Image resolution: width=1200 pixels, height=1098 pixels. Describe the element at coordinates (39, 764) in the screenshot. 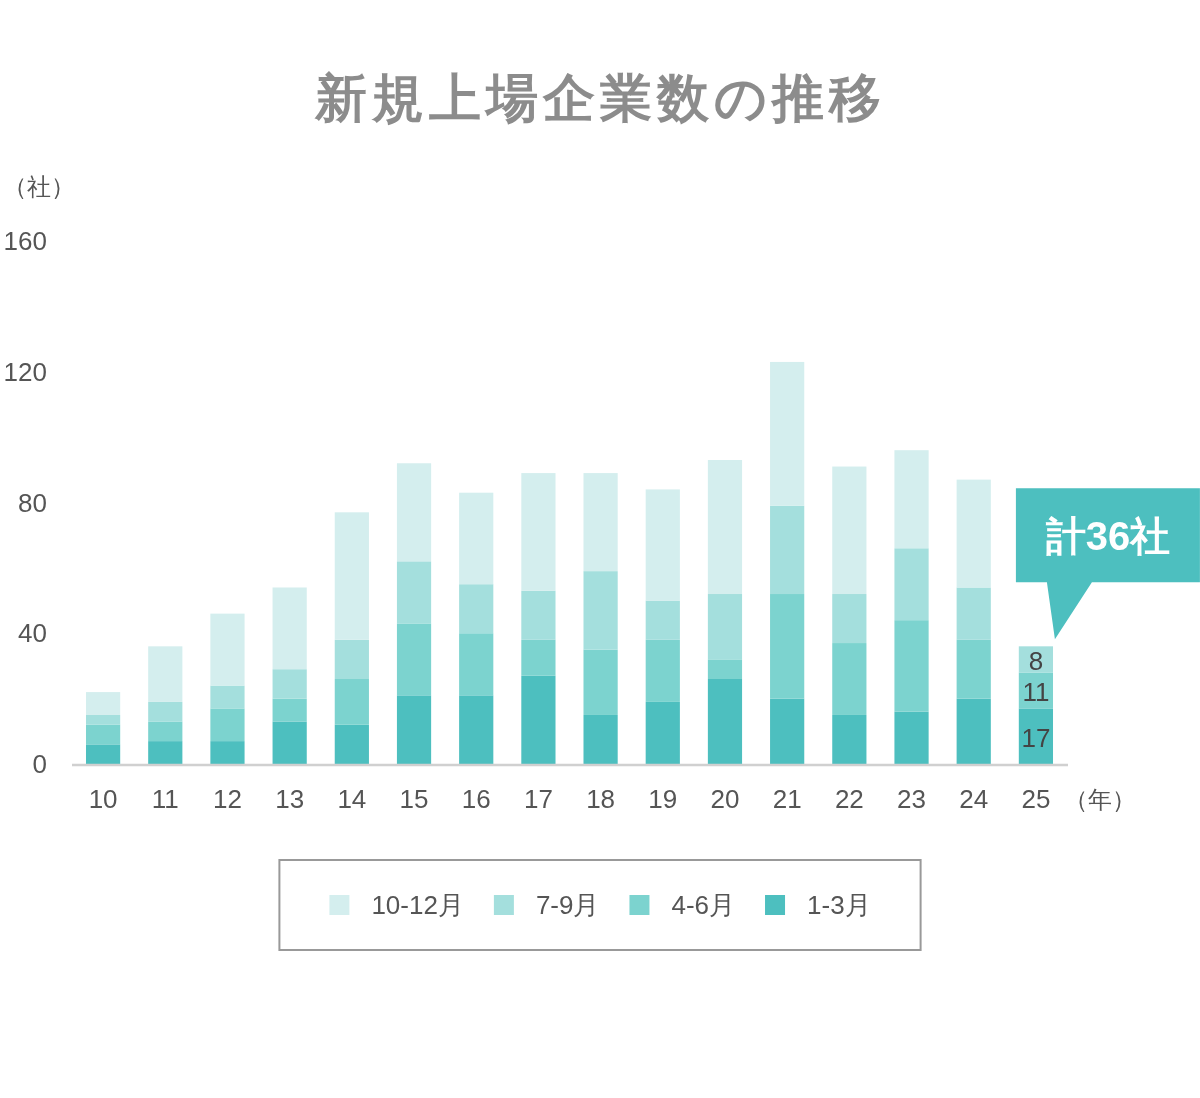

I see `y-tick-label: 0` at that location.